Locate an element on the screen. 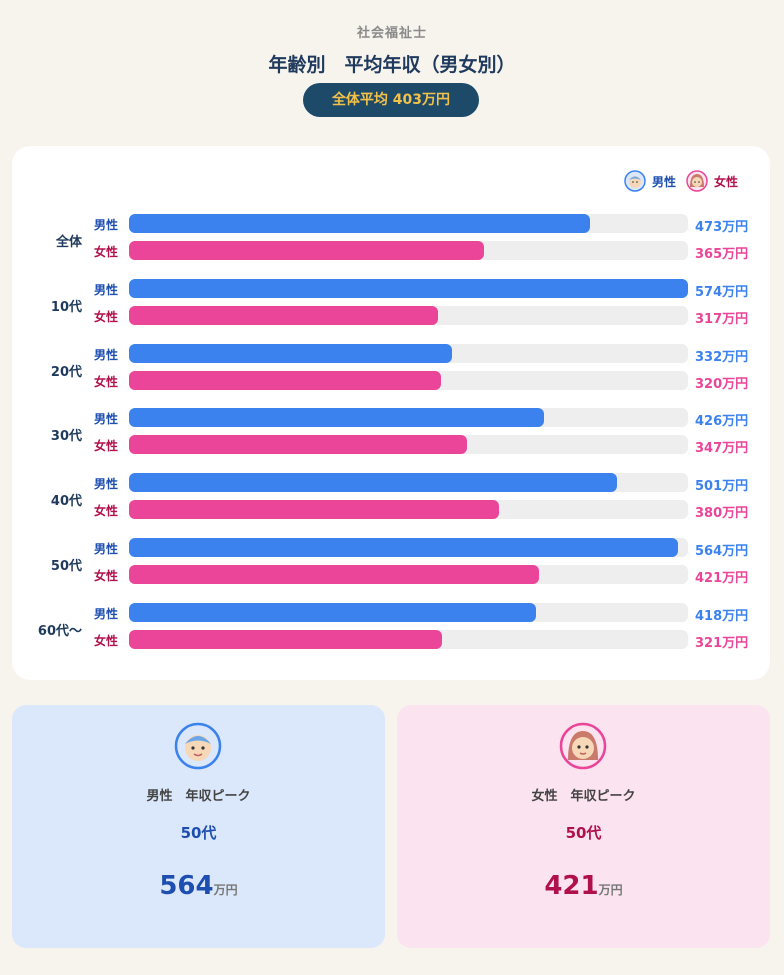 The image size is (784, 975). data-label: 380万円 is located at coordinates (722, 514).